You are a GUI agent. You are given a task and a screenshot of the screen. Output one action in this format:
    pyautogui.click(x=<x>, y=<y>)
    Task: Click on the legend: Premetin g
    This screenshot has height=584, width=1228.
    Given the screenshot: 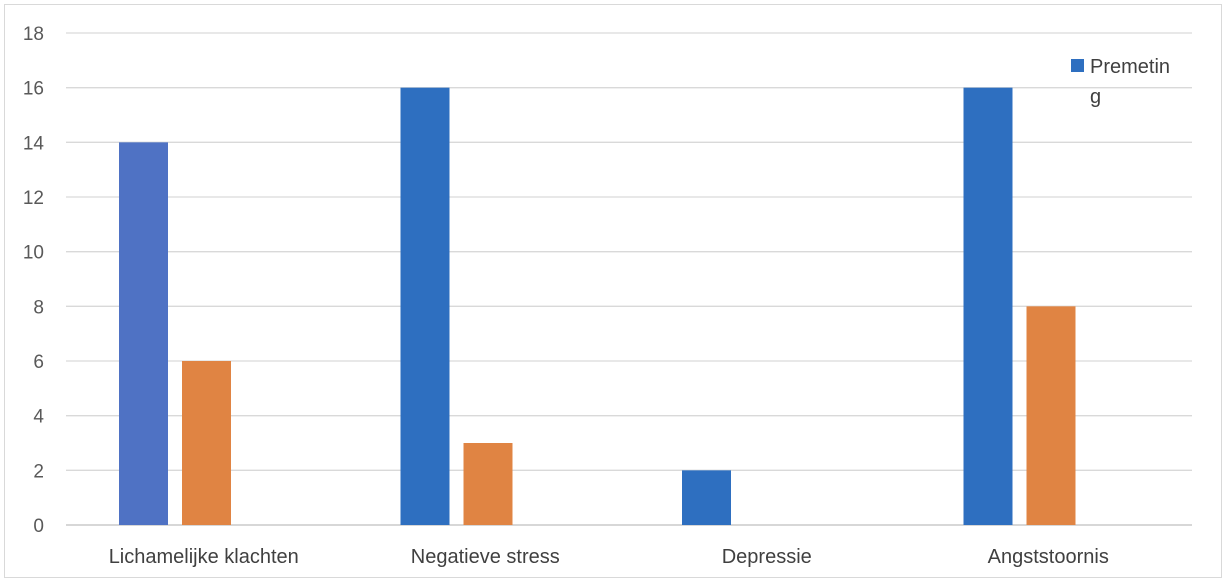 What is the action you would take?
    pyautogui.click(x=1120, y=82)
    